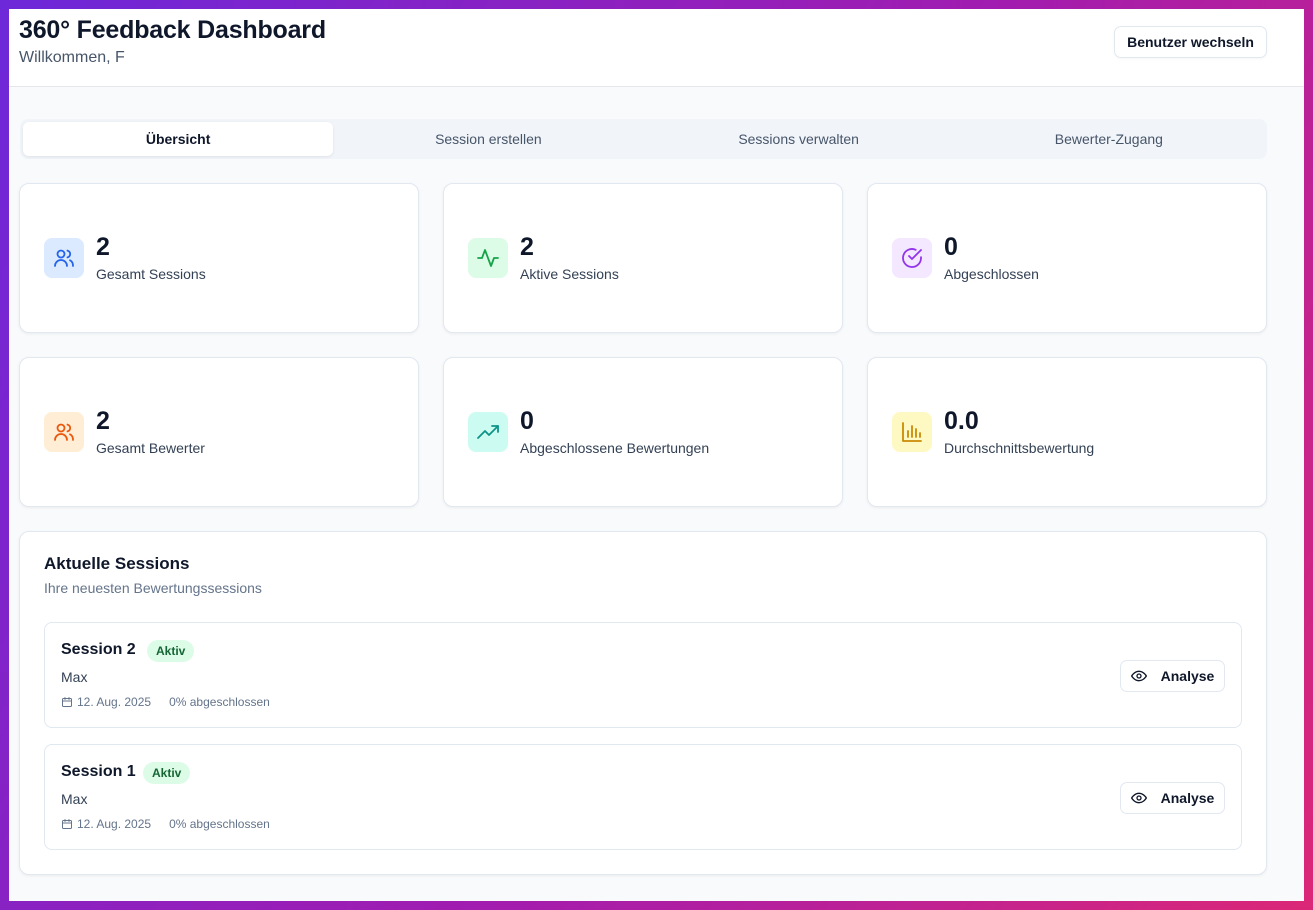 The height and width of the screenshot is (910, 1313). I want to click on stat-label: Aktive Sessions, so click(569, 274).